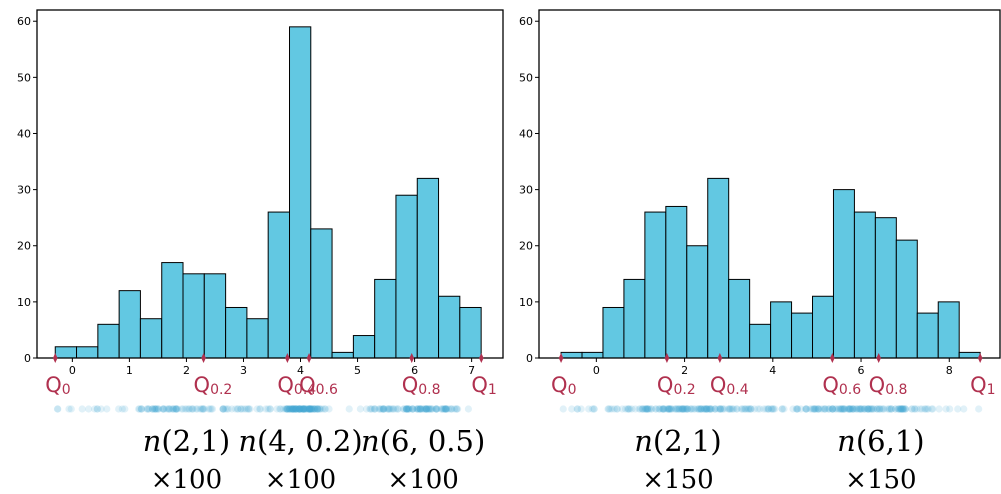 This screenshot has height=494, width=1001. Describe the element at coordinates (263, 409) in the screenshot. I see `sample-points-strip` at that location.